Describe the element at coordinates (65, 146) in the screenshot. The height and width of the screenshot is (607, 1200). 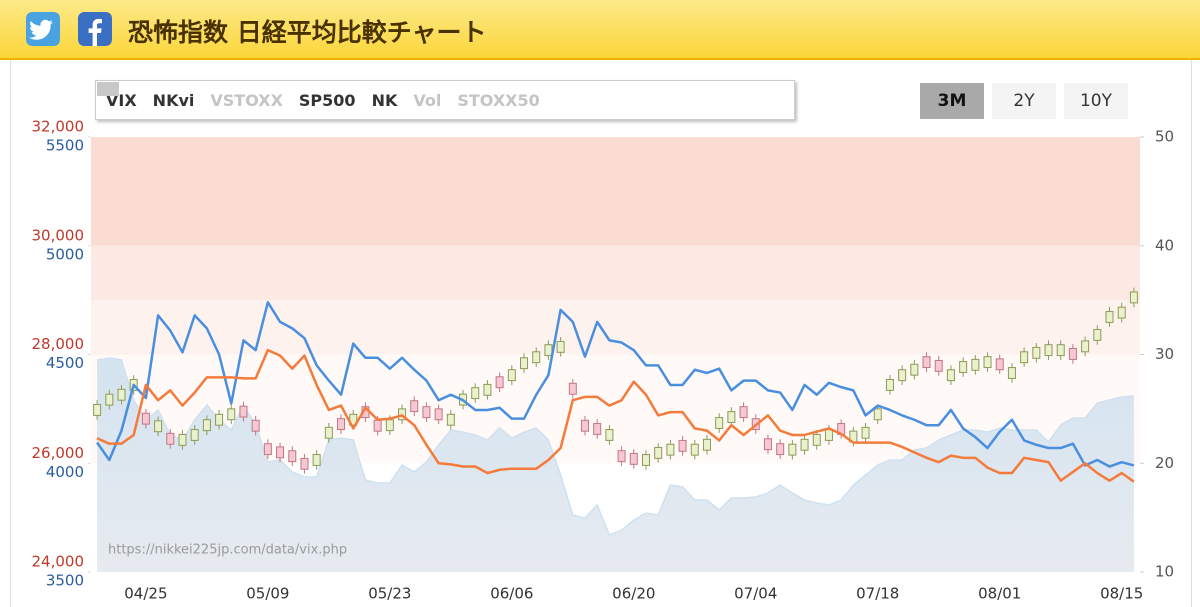
I see `y3-tick-label: 5500` at that location.